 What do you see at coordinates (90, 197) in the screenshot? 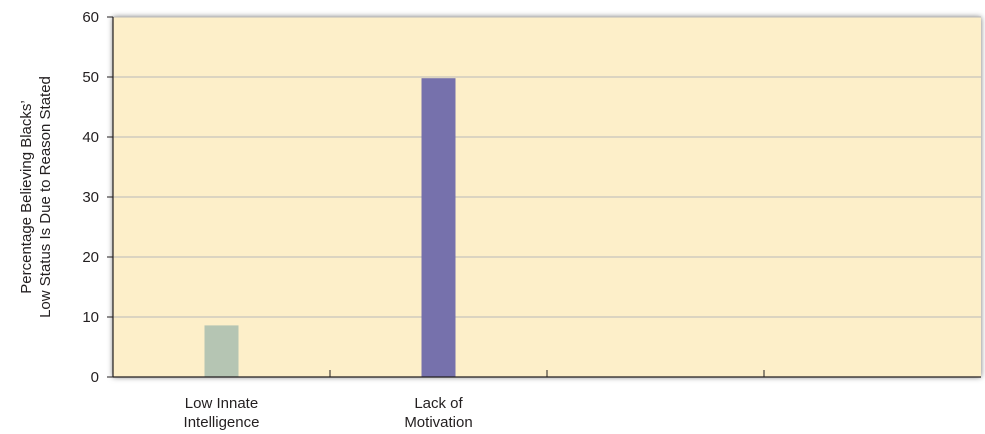
I see `y-tick-label-30: 30` at bounding box center [90, 197].